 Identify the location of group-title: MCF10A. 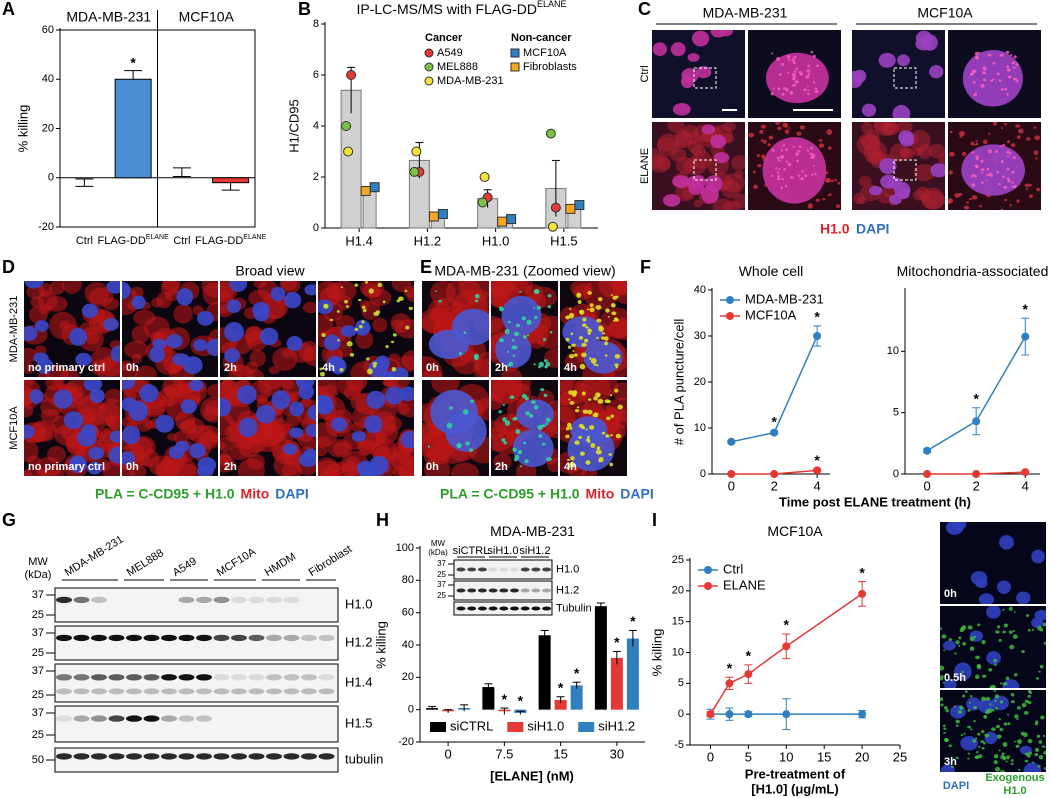
(207, 17).